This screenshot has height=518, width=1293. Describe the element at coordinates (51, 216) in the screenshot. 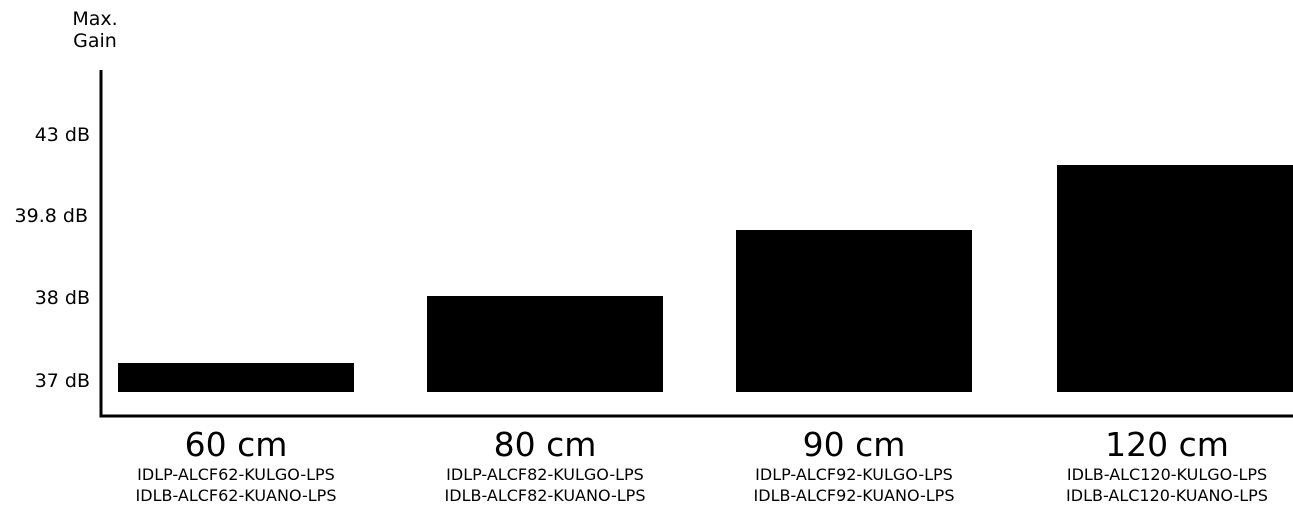

I see `y-tick-label-39-8: 39.8 dB` at that location.